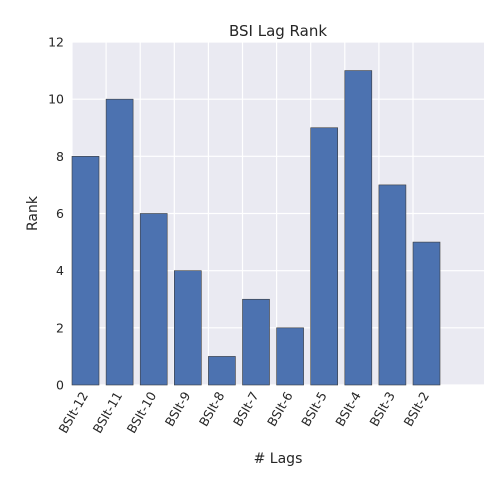 This screenshot has height=504, width=500. I want to click on chart-title: BSI Lag Rank, so click(278, 31).